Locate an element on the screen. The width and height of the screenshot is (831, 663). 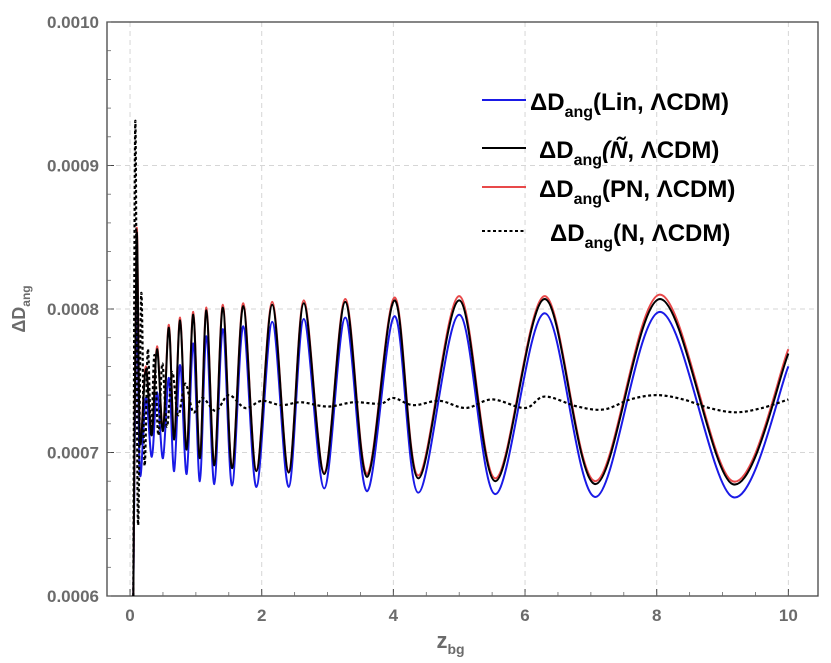
legend-label-ntilde: ΔDang(Ñ, ΛCDM) is located at coordinates (629, 152).